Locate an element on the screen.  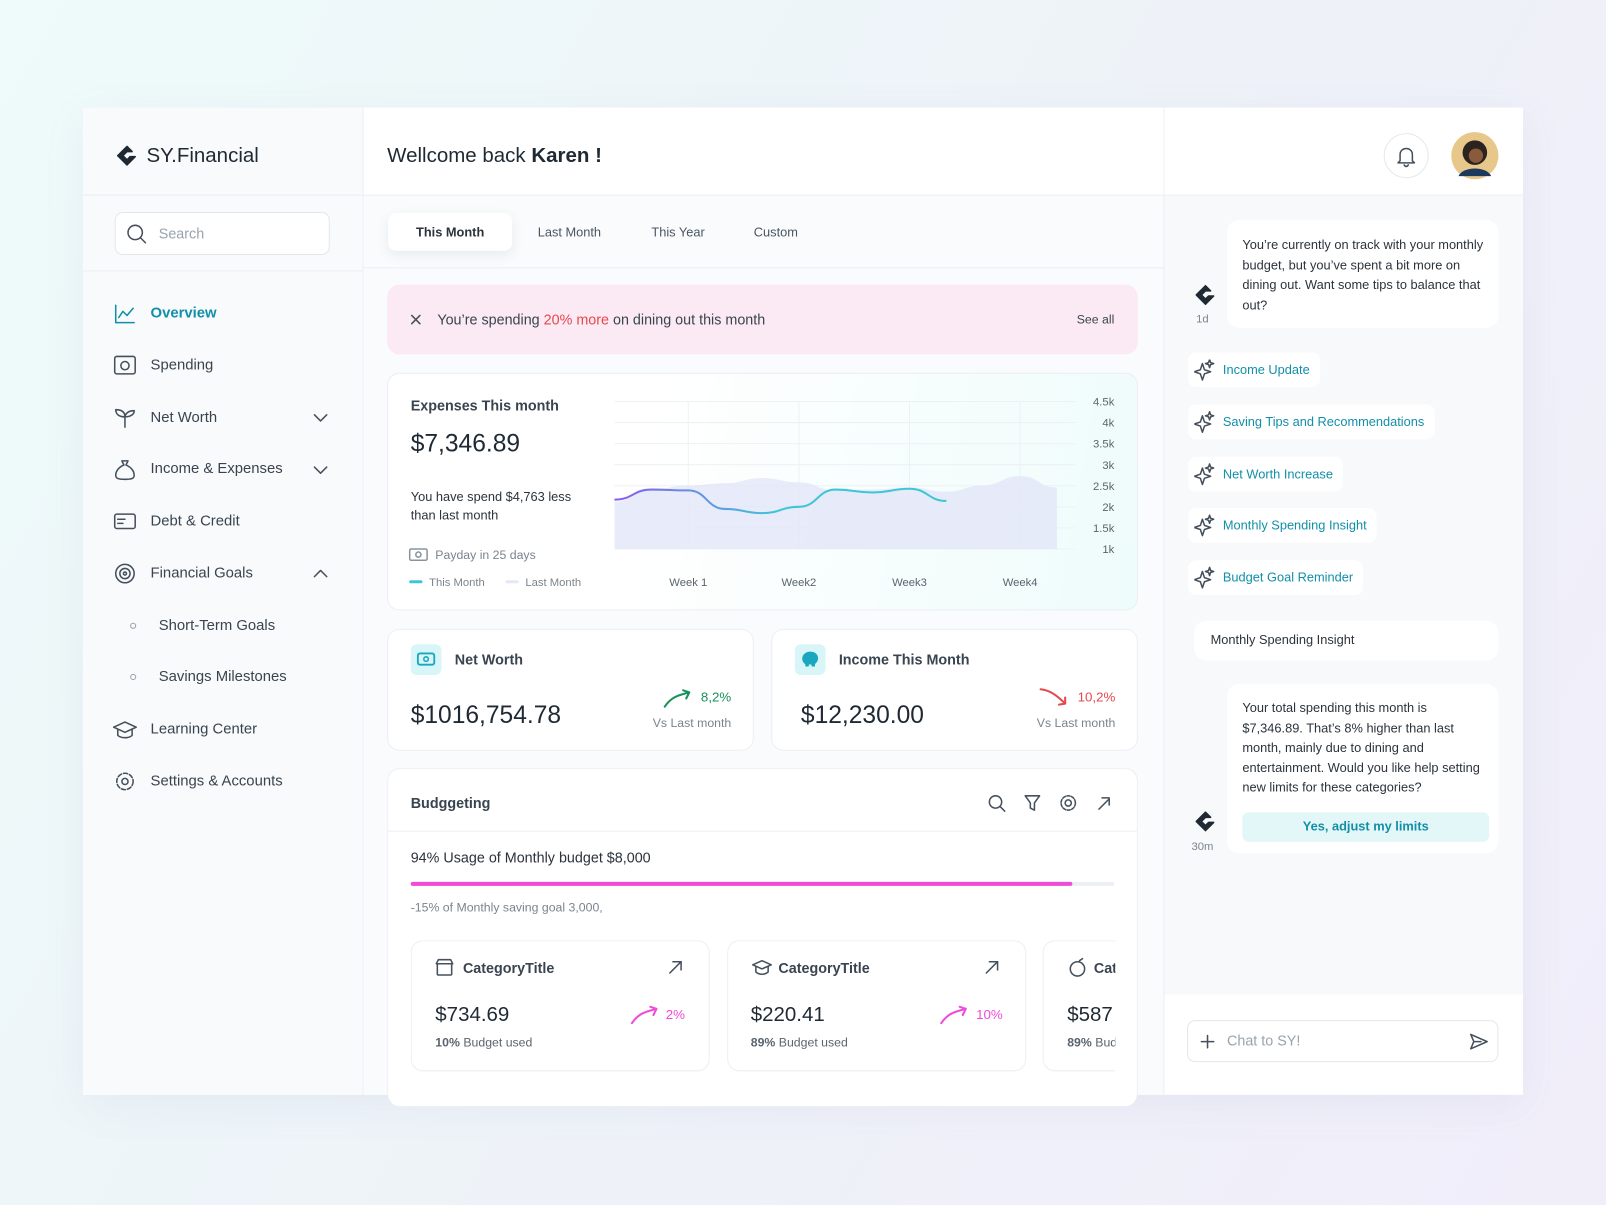
search-box is located at coordinates (222, 234).